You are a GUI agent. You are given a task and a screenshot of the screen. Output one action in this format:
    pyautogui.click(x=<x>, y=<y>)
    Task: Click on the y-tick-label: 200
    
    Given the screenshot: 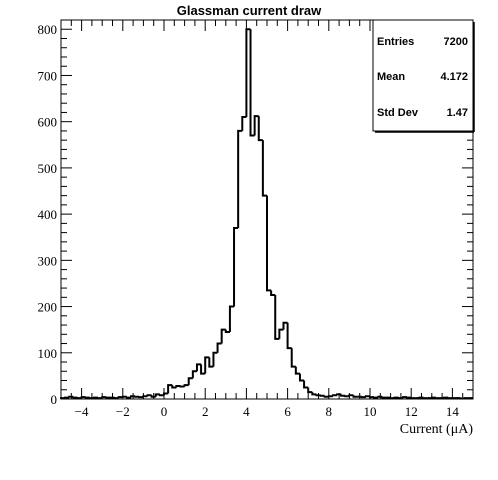 What is the action you would take?
    pyautogui.click(x=48, y=307)
    